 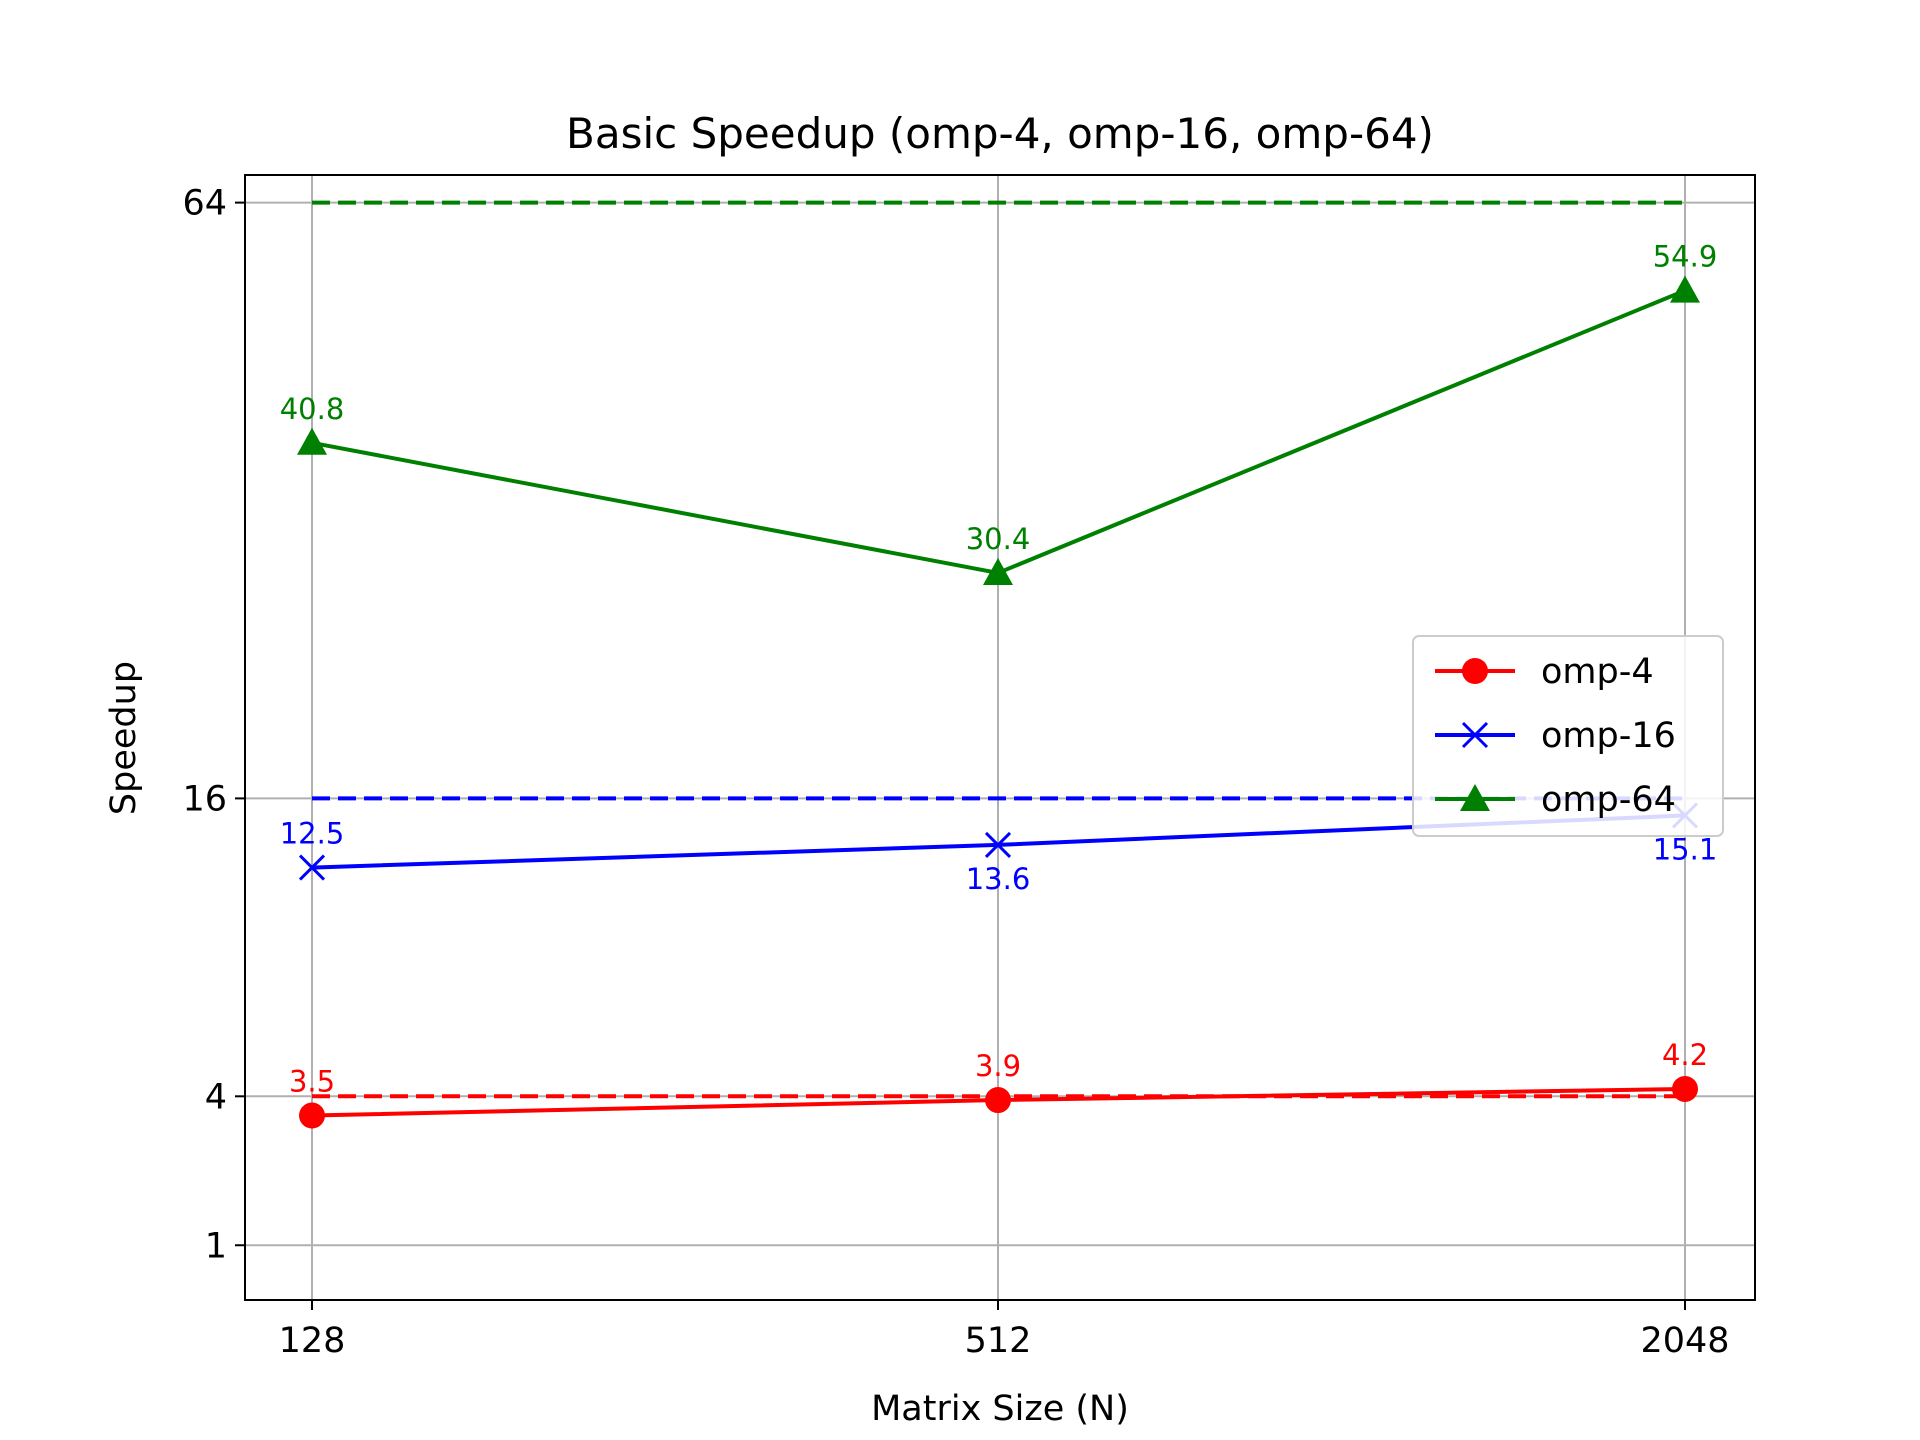 What do you see at coordinates (998, 1341) in the screenshot?
I see `x-tick-label-512: 512` at bounding box center [998, 1341].